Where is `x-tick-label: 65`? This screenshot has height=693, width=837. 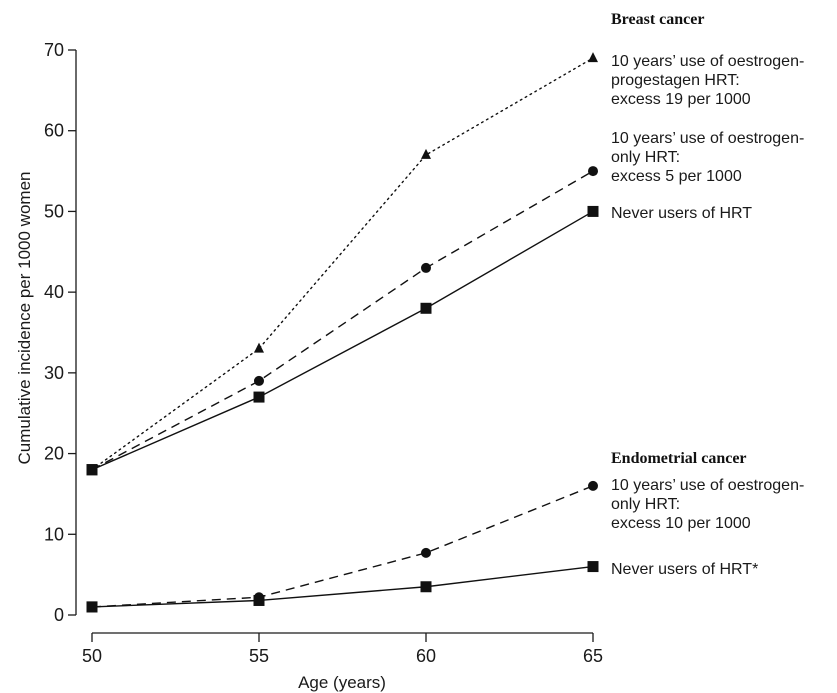 x-tick-label: 65 is located at coordinates (593, 656).